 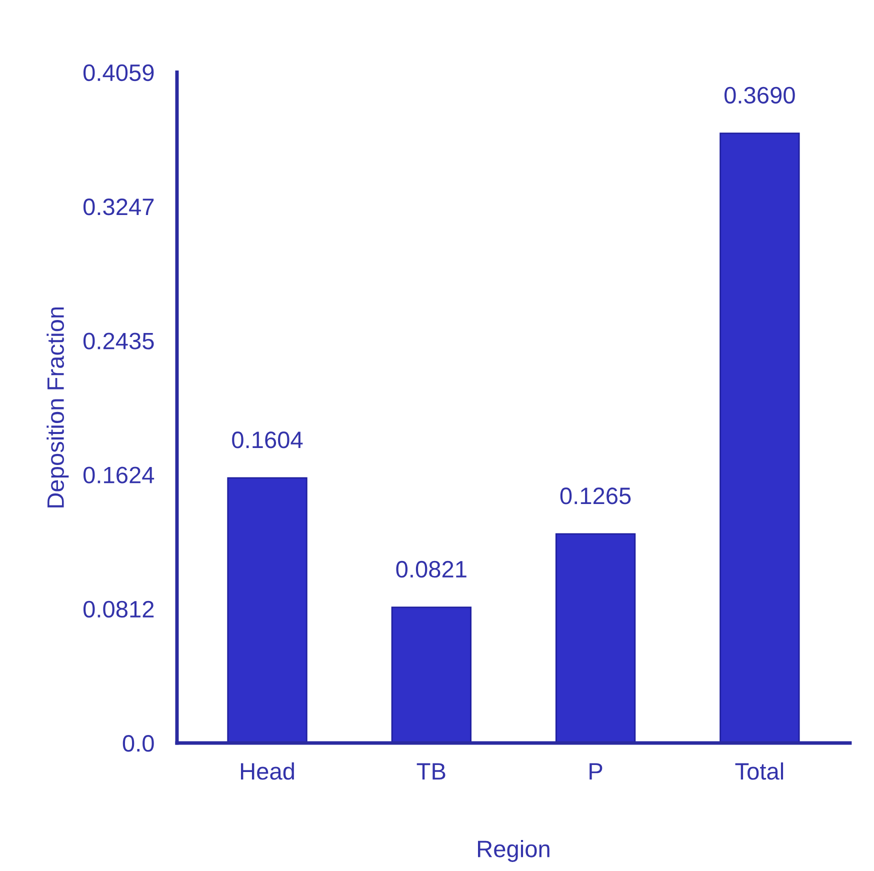 What do you see at coordinates (759, 771) in the screenshot?
I see `x-tick-label: Total` at bounding box center [759, 771].